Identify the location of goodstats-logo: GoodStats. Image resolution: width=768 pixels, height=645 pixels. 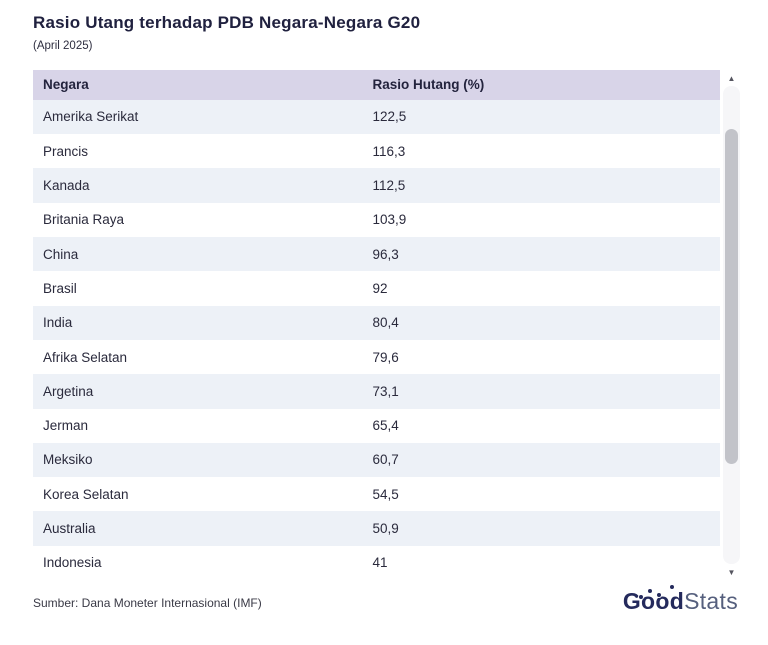
(680, 599).